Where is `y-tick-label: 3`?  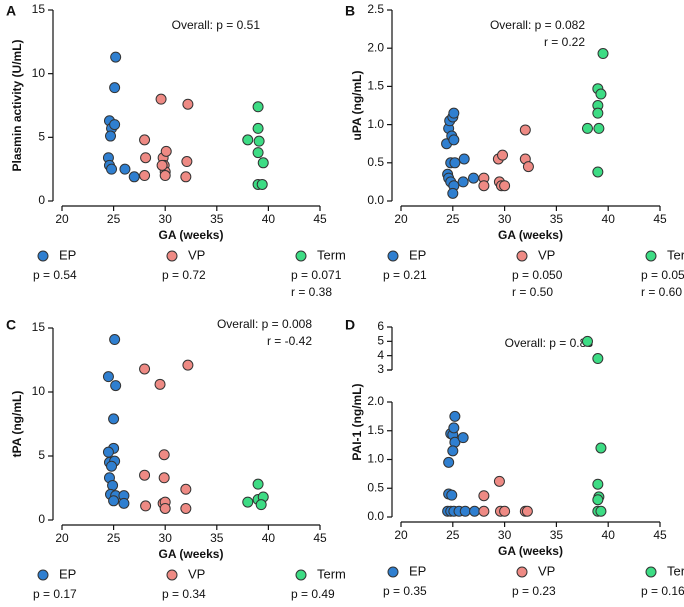
y-tick-label: 3 is located at coordinates (380, 369).